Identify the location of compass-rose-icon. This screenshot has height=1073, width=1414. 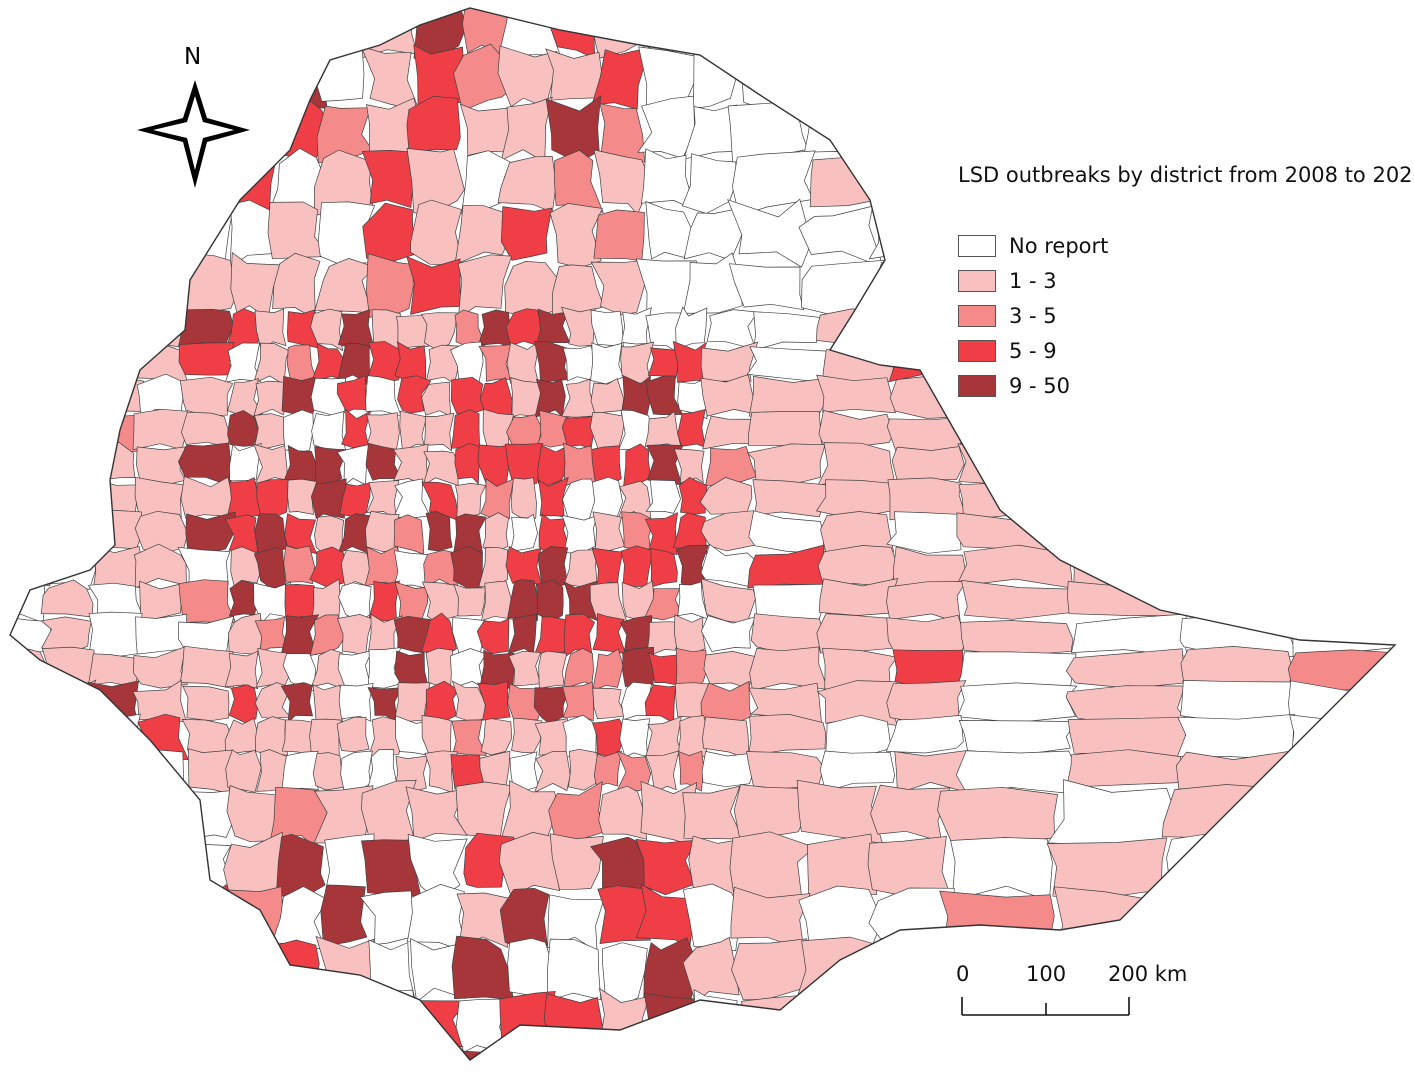
(193, 134).